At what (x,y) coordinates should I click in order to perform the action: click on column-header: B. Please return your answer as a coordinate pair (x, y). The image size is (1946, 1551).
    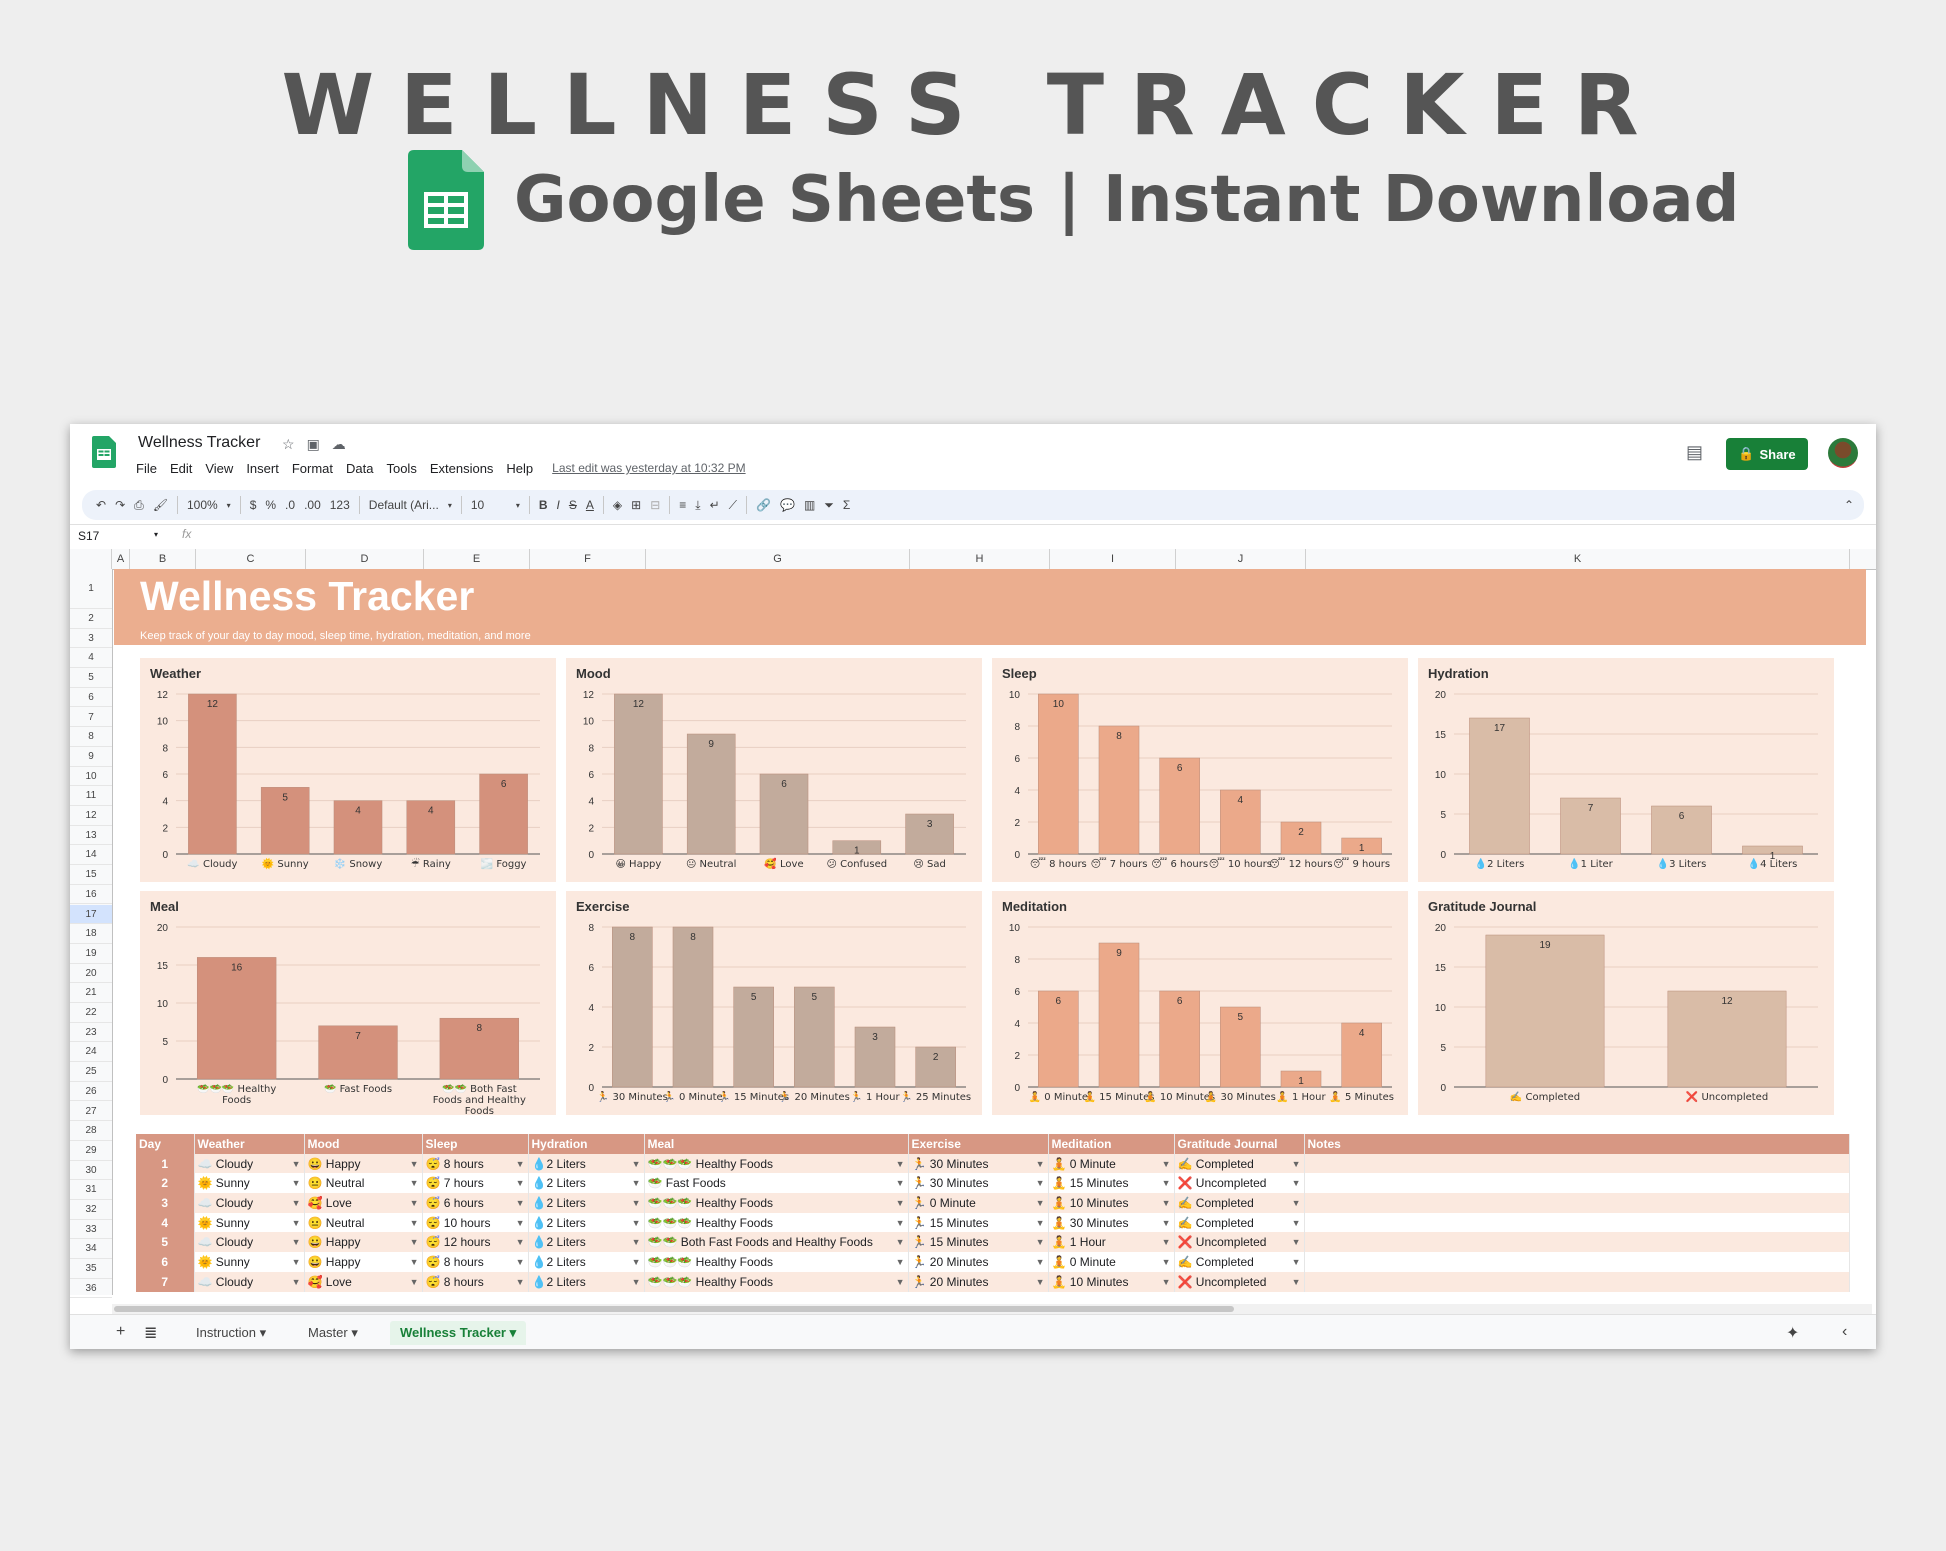
    Looking at the image, I should click on (163, 559).